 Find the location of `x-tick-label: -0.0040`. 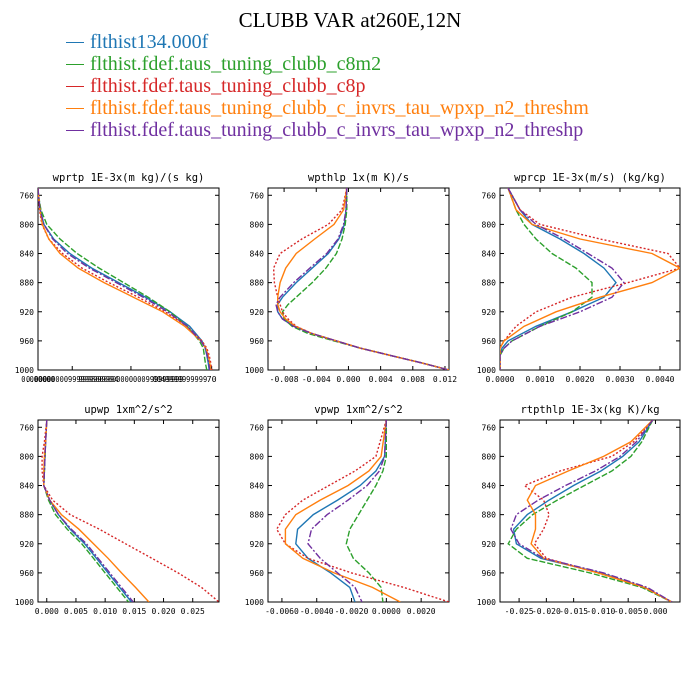

x-tick-label: -0.0040 is located at coordinates (317, 611).